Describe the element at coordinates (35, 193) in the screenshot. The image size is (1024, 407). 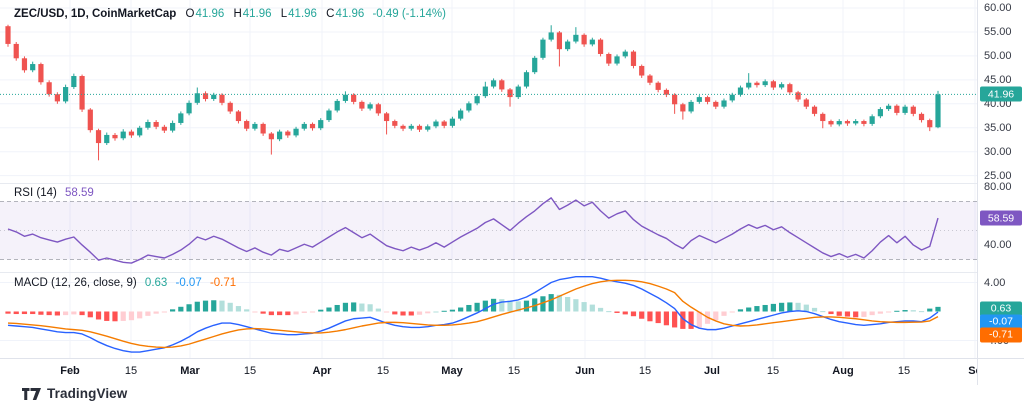
I see `rsi-label: RSI (14)` at that location.